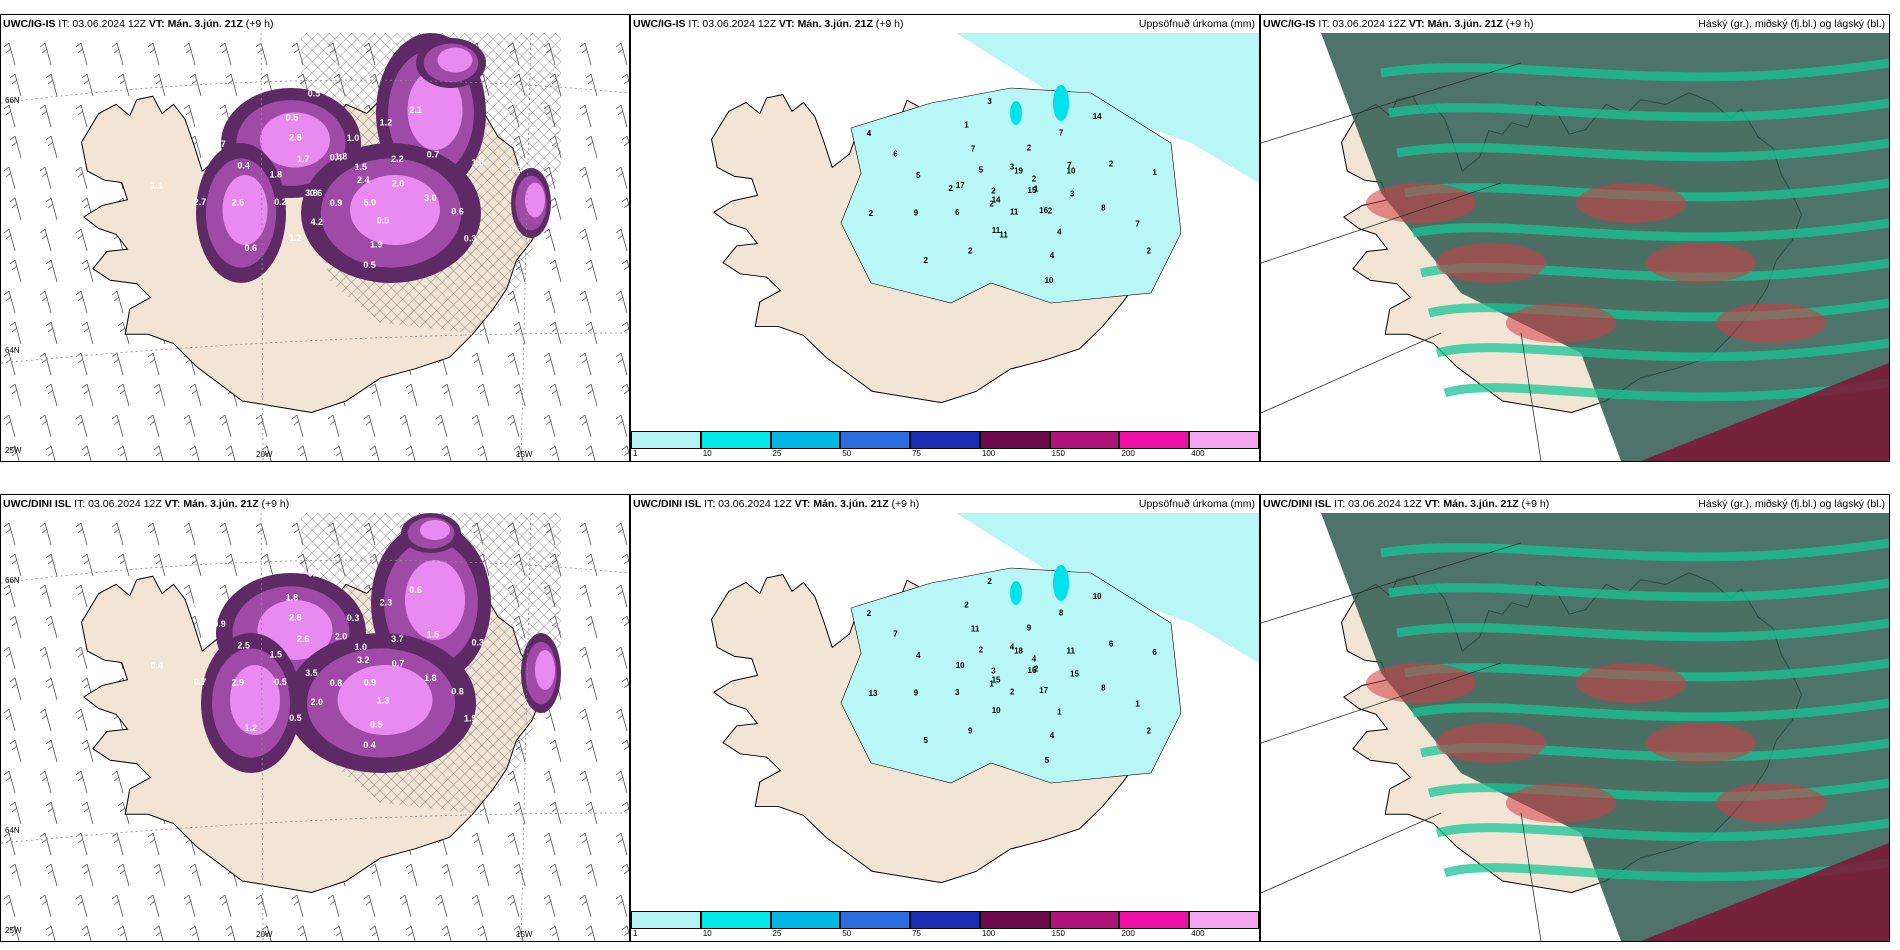  Describe the element at coordinates (988, 933) in the screenshot. I see `legend-tick-label: 100` at that location.